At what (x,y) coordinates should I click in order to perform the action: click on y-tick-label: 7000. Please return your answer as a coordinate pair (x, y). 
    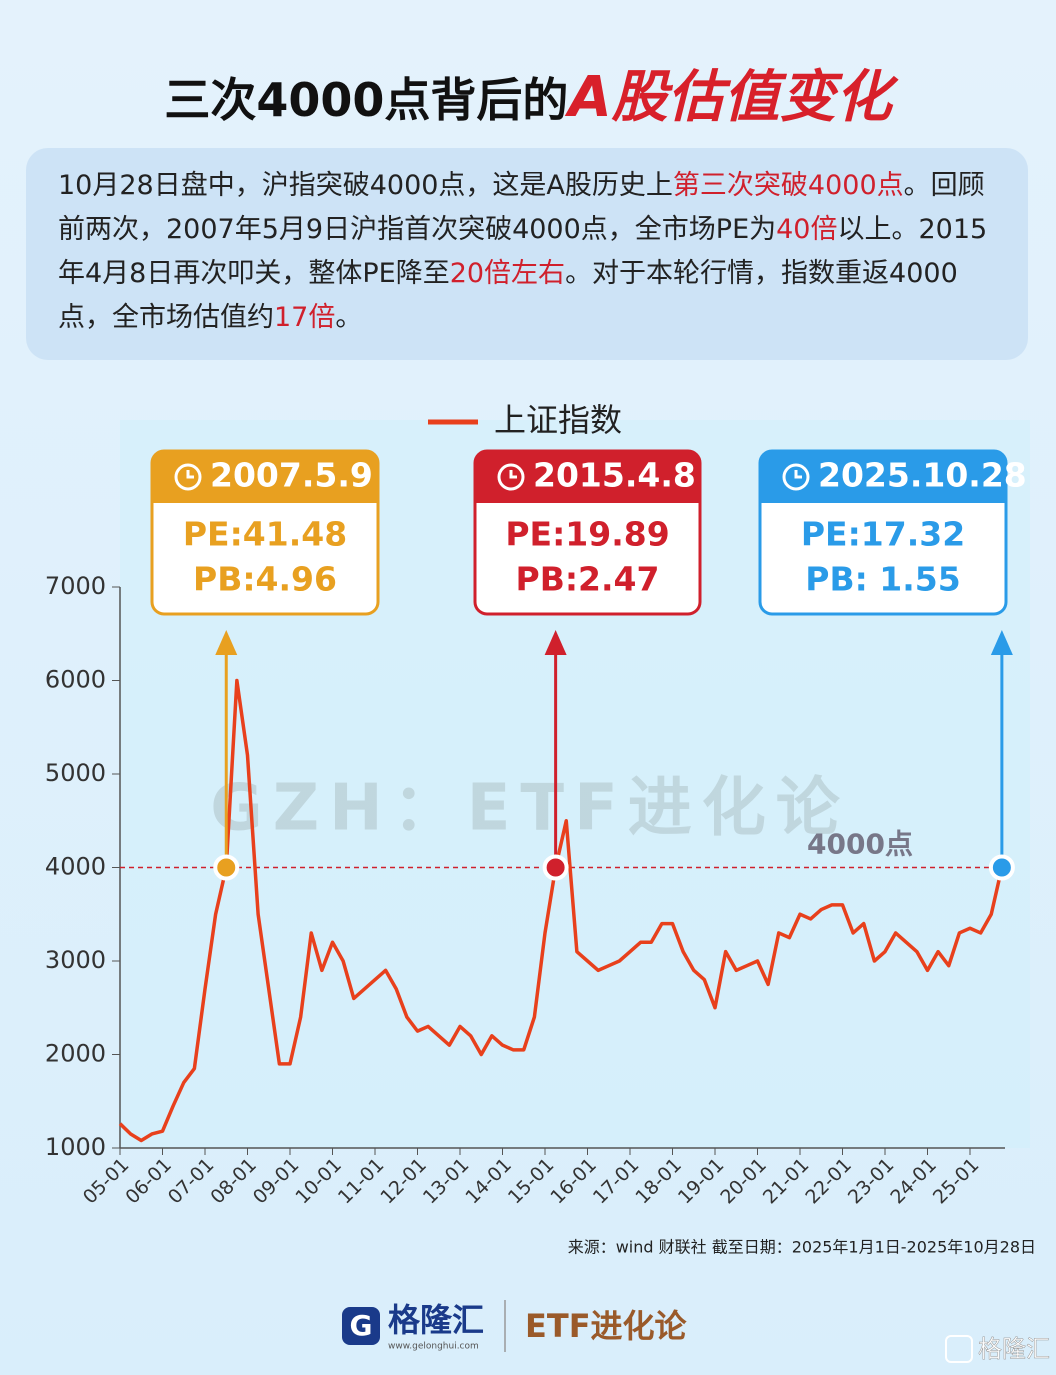
    Looking at the image, I should click on (75, 586).